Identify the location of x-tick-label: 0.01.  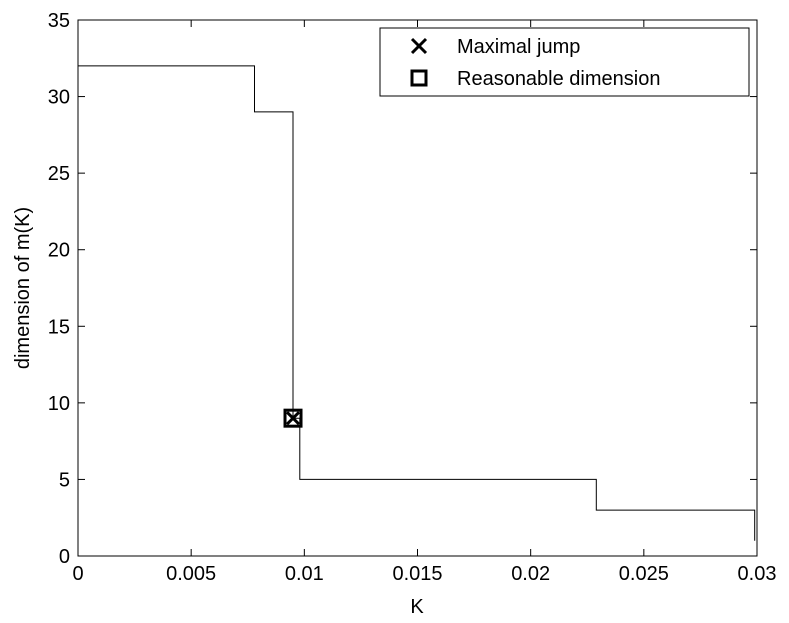
(304, 574).